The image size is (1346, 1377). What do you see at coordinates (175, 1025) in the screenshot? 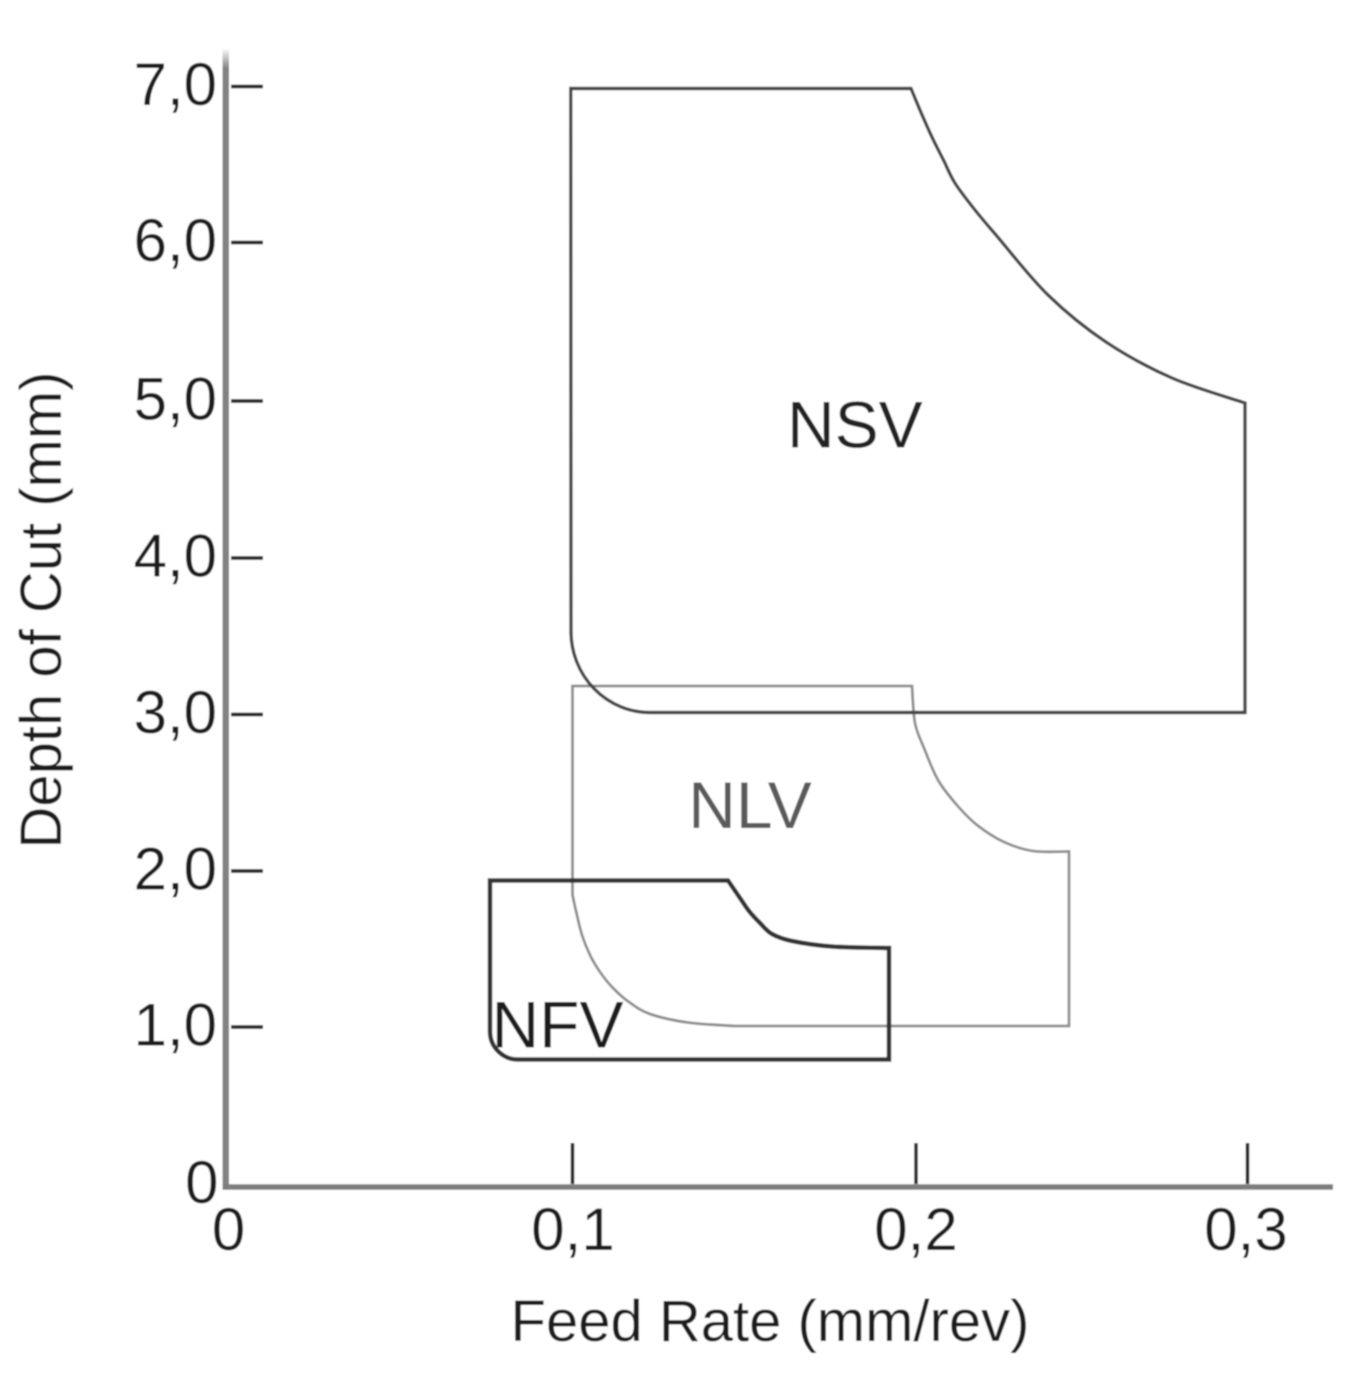
I see `svg-text: 1,0` at bounding box center [175, 1025].